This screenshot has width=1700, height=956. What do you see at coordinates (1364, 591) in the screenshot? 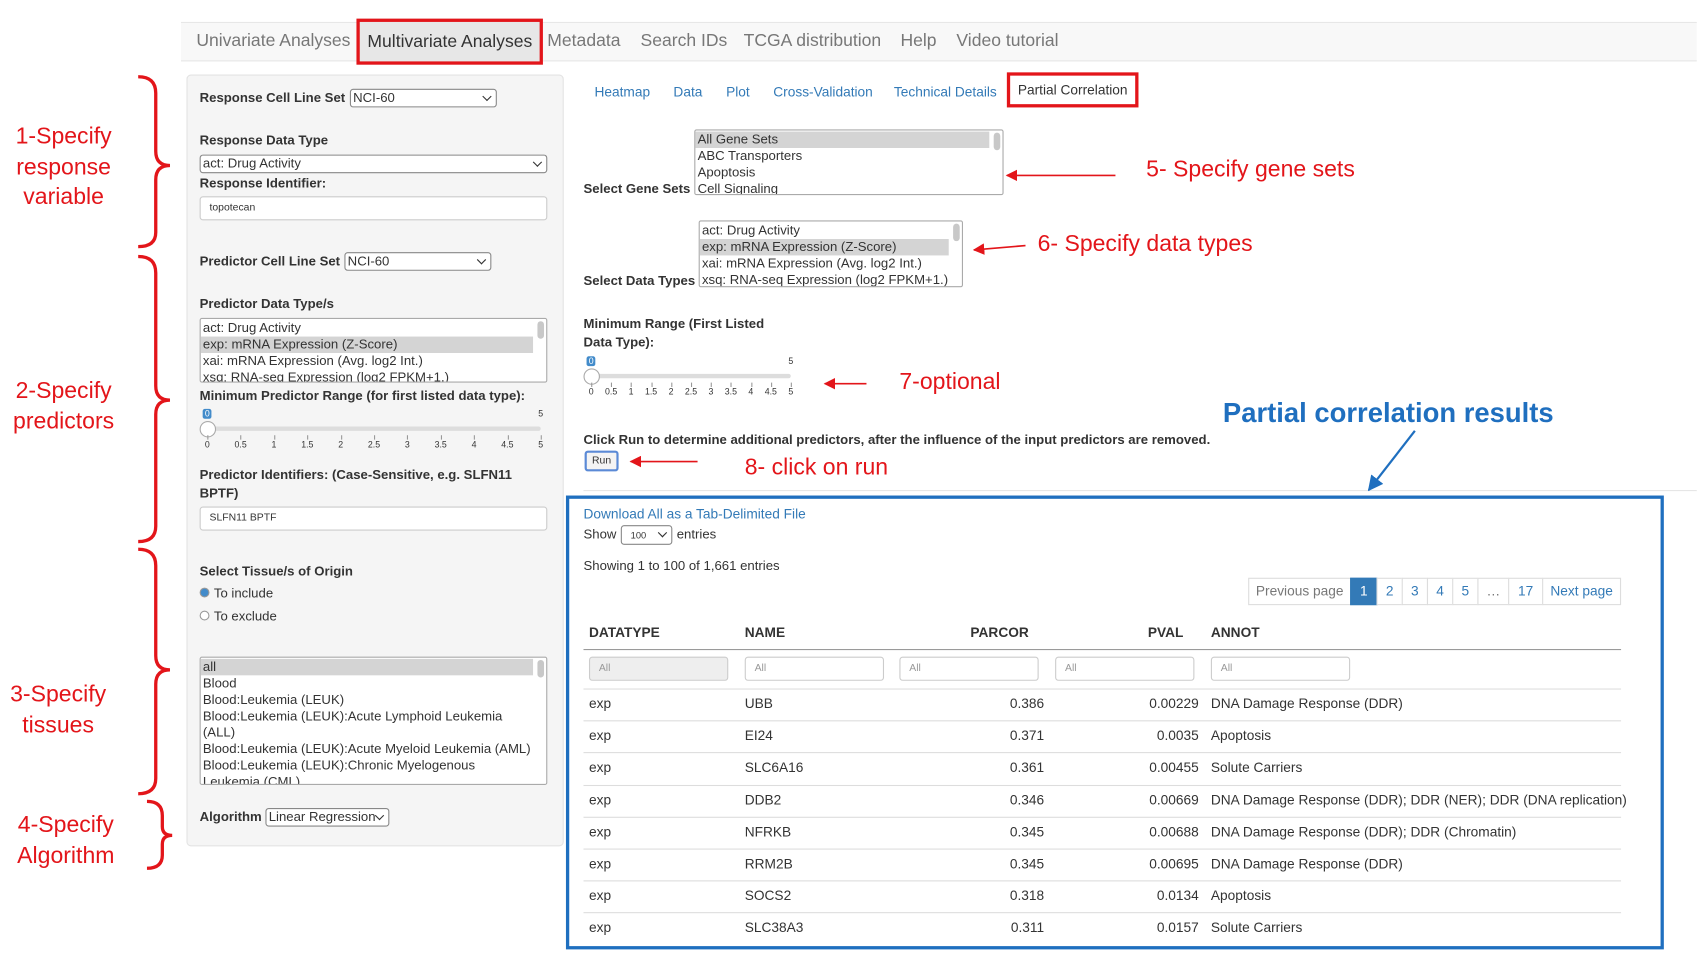
I see `pagination-button: 1` at bounding box center [1364, 591].